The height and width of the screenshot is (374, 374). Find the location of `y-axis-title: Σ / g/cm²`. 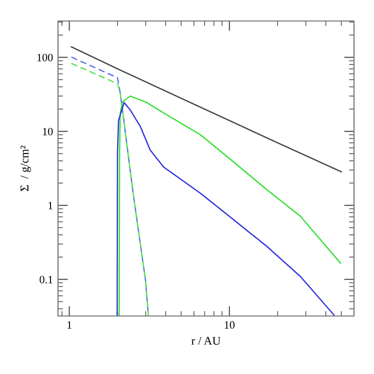

y-axis-title: Σ / g/cm² is located at coordinates (25, 169).